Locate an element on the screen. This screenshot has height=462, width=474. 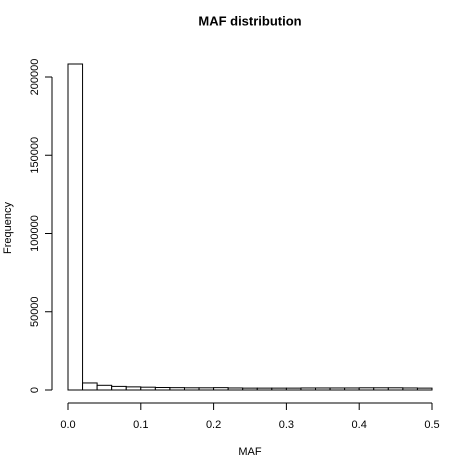
chart-title: MAF distribution is located at coordinates (249, 20).